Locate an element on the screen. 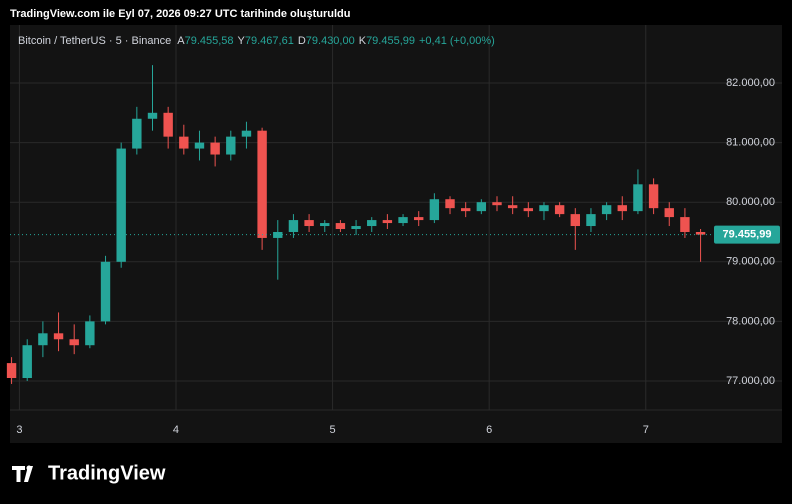 This screenshot has height=504, width=792. y-tick-label: 81.000,00 is located at coordinates (750, 143).